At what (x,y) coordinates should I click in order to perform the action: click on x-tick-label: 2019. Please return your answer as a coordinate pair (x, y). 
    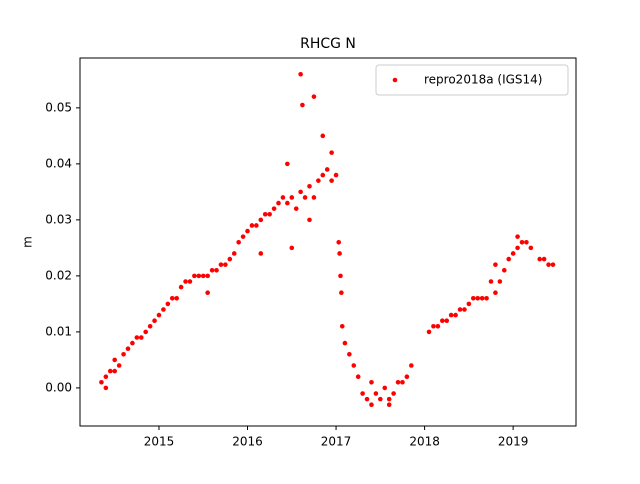
    Looking at the image, I should click on (513, 442).